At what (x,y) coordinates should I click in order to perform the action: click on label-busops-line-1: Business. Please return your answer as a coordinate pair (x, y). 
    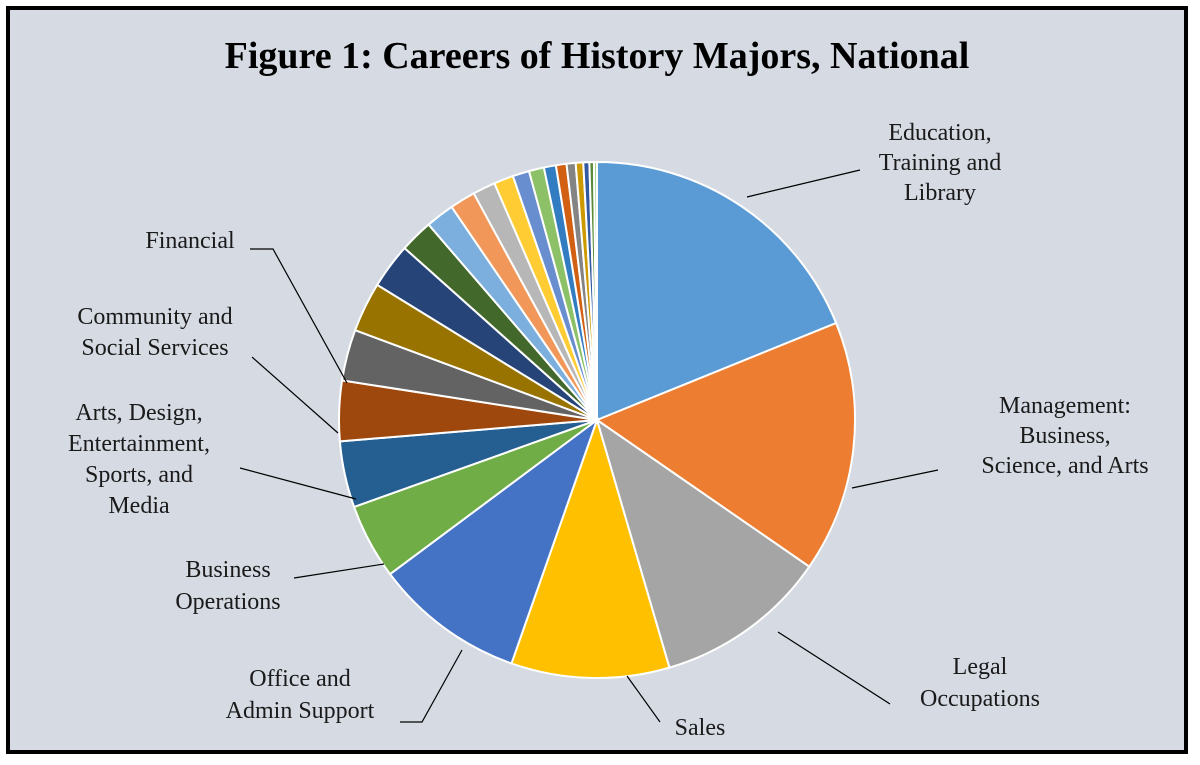
    Looking at the image, I should click on (227, 570).